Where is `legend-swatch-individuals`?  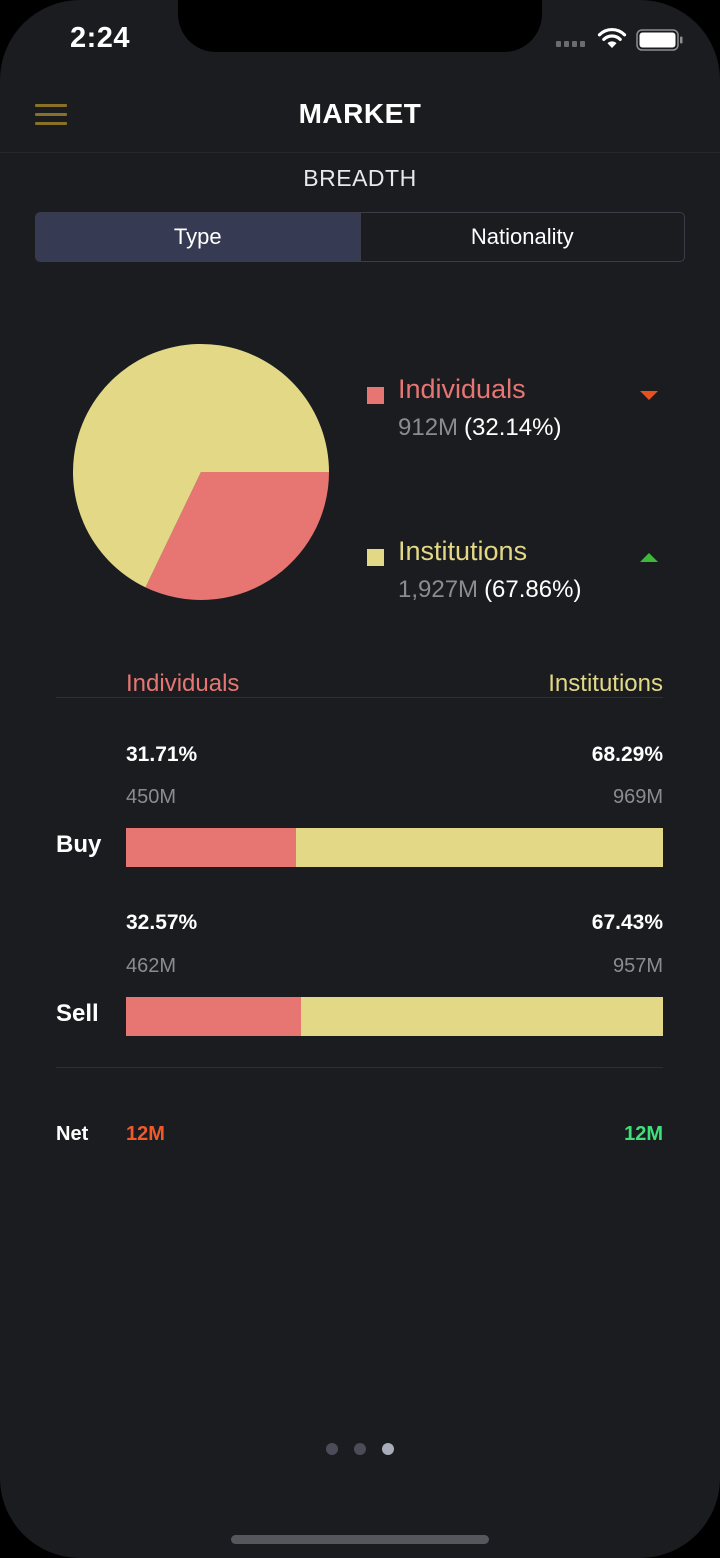 legend-swatch-individuals is located at coordinates (375, 395).